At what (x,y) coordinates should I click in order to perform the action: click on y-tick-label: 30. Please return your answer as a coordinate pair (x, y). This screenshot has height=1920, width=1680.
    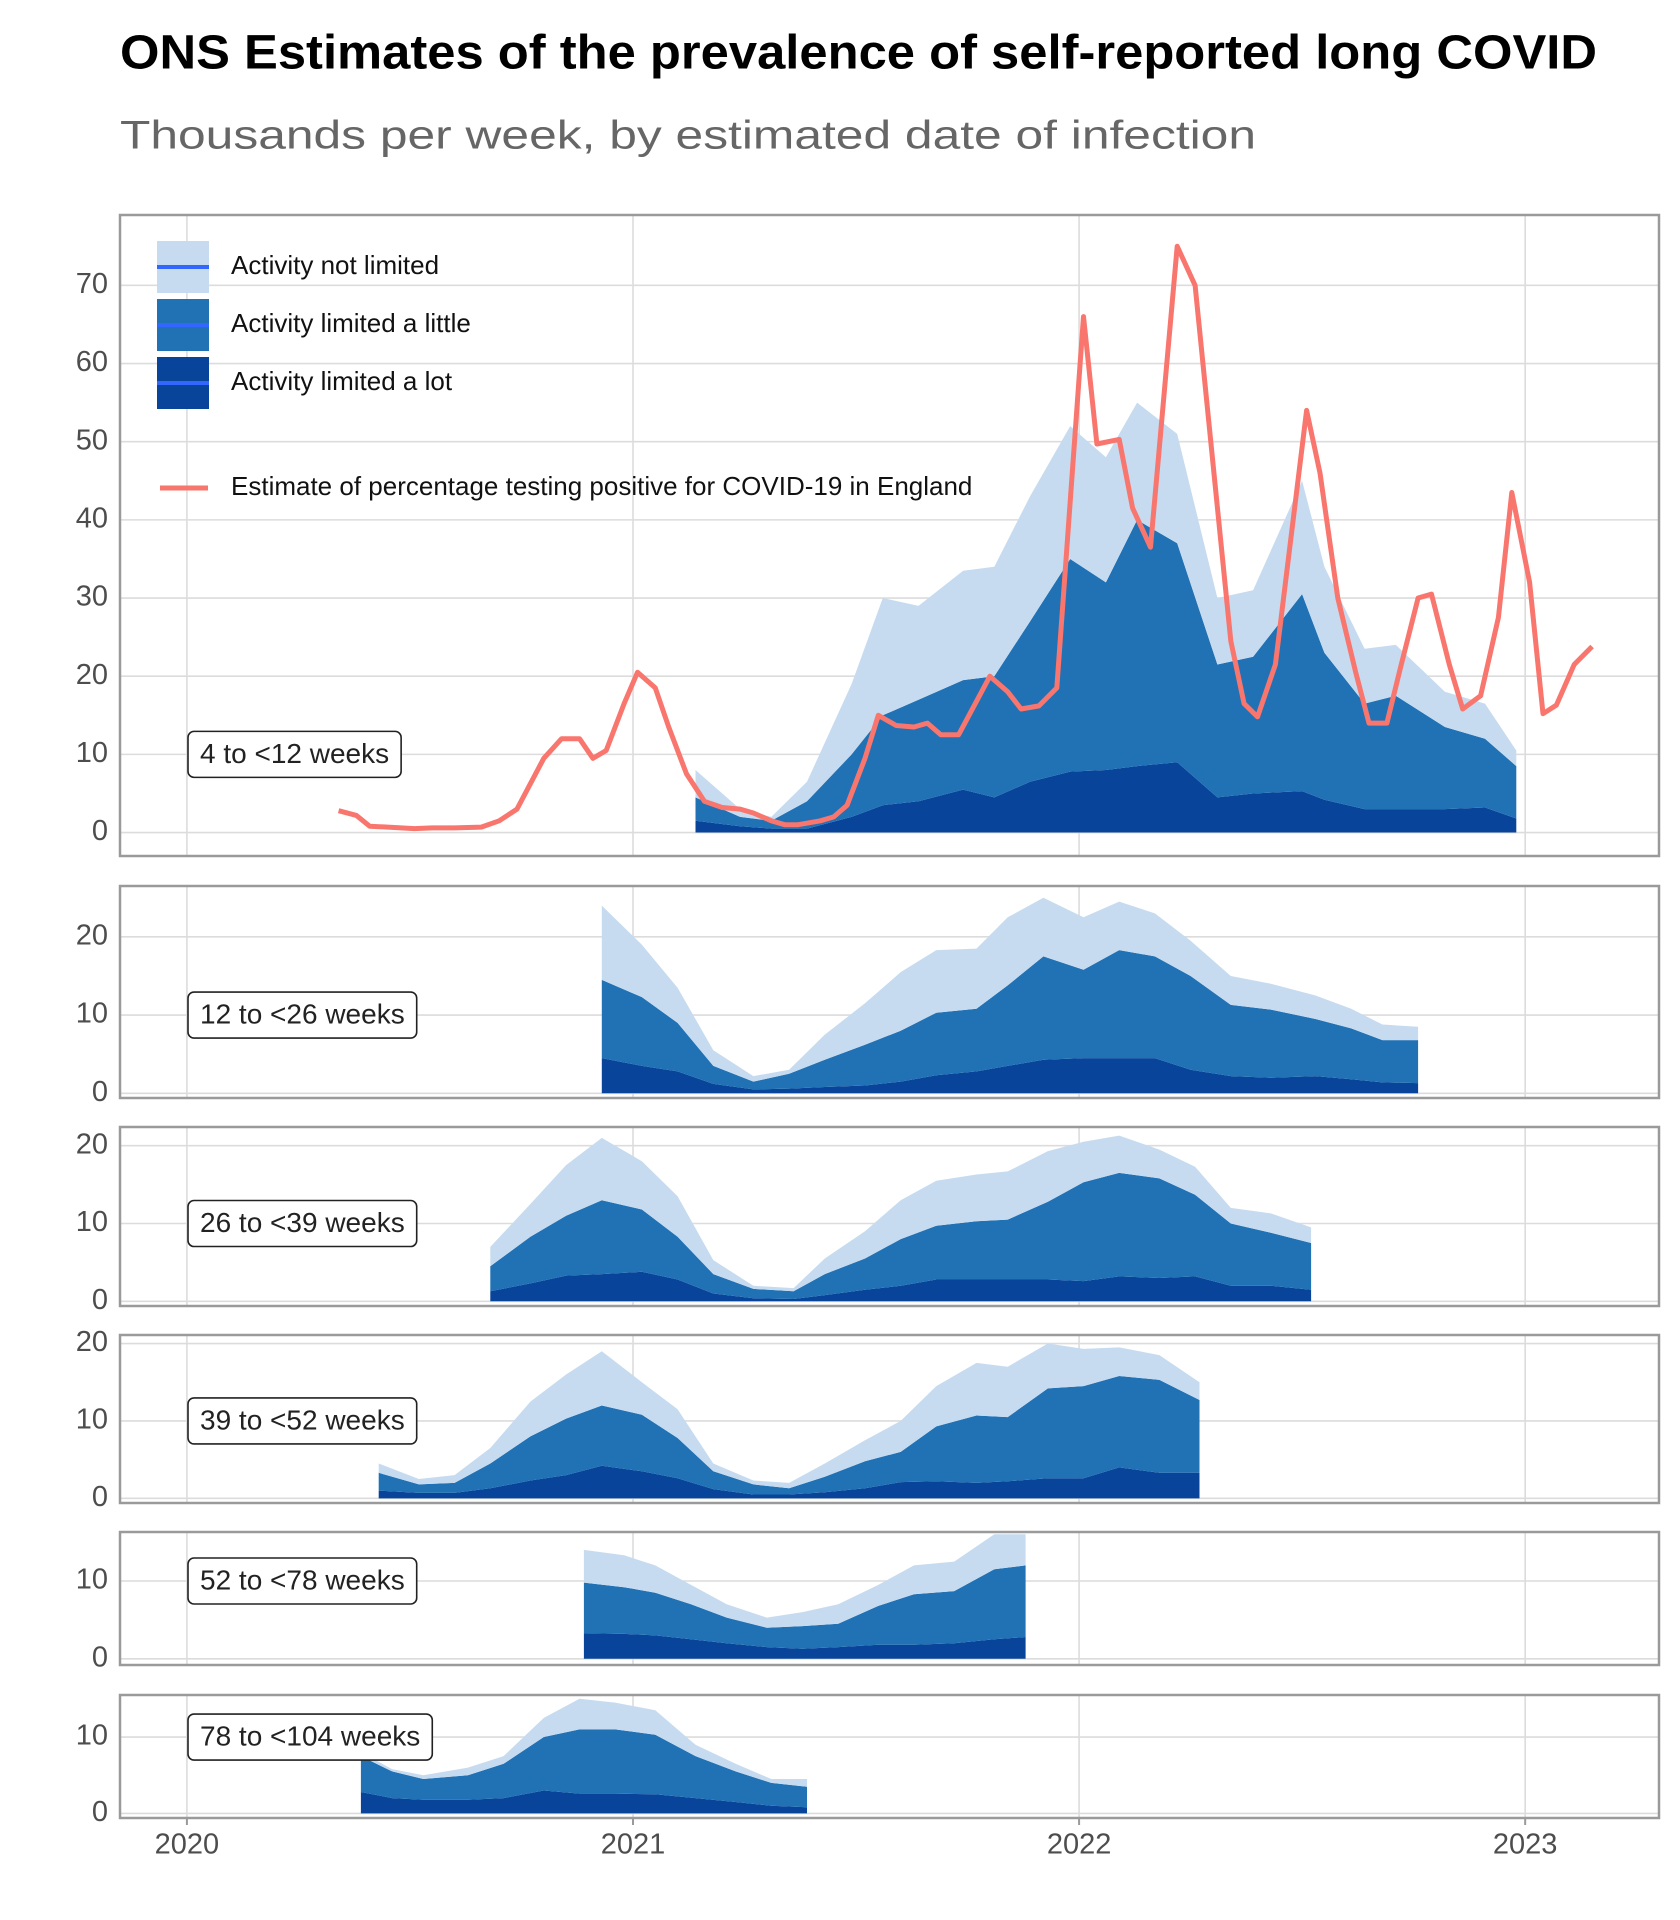
    Looking at the image, I should click on (92, 597).